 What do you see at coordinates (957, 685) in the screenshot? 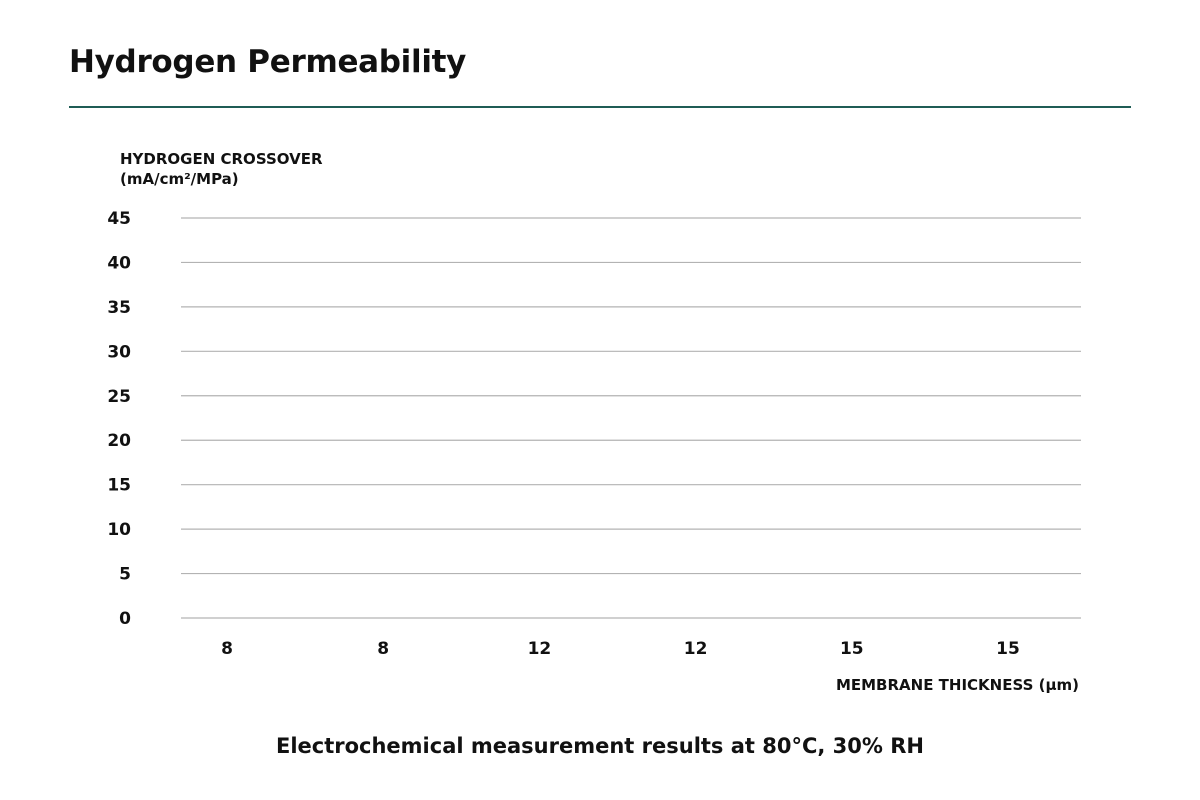
I see `x-axis-label: MEMBRANE THICKNESS (μm)` at bounding box center [957, 685].